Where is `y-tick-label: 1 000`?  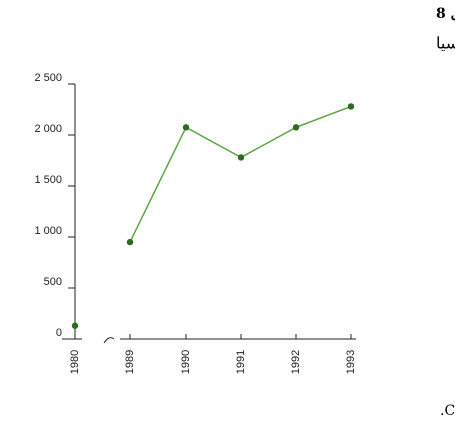 y-tick-label: 1 000 is located at coordinates (48, 231).